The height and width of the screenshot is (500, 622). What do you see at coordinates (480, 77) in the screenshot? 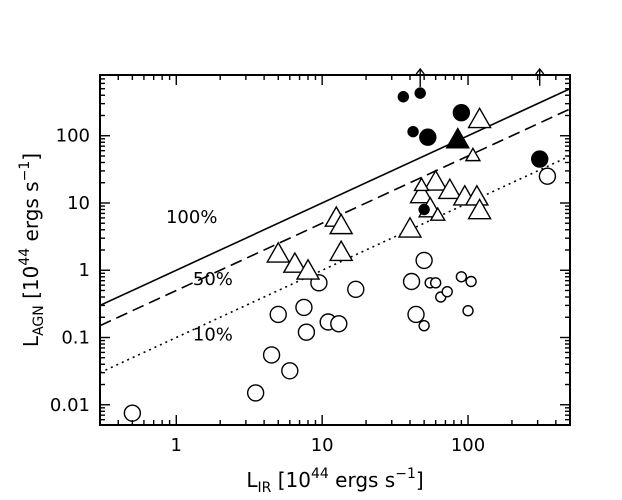
I see `lower-limit-arrows` at bounding box center [480, 77].